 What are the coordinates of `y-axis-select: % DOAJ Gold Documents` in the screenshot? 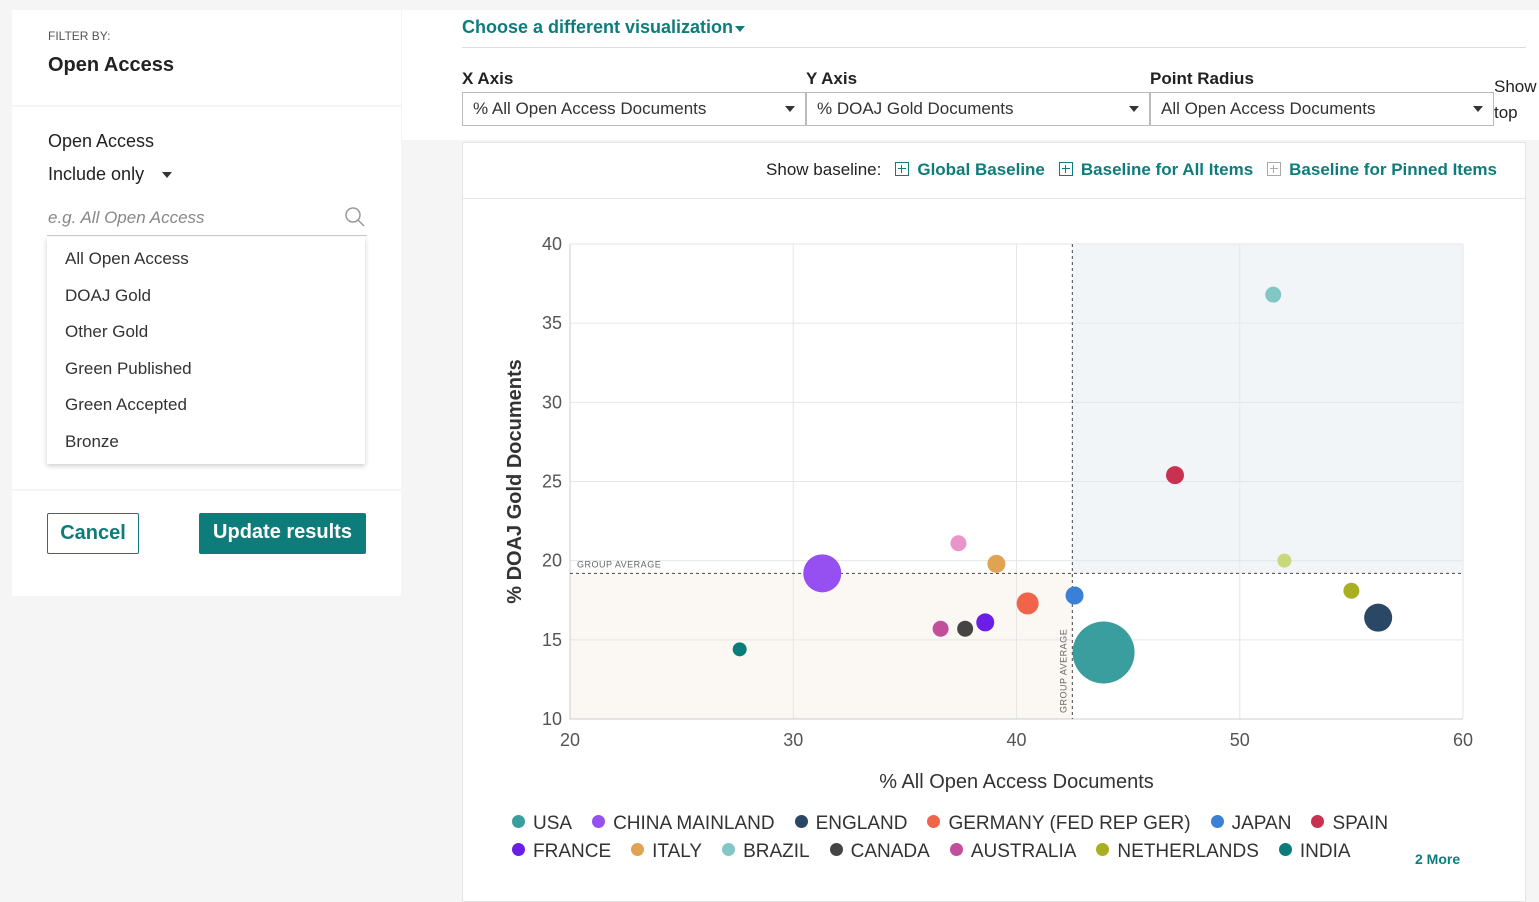 It's located at (978, 109).